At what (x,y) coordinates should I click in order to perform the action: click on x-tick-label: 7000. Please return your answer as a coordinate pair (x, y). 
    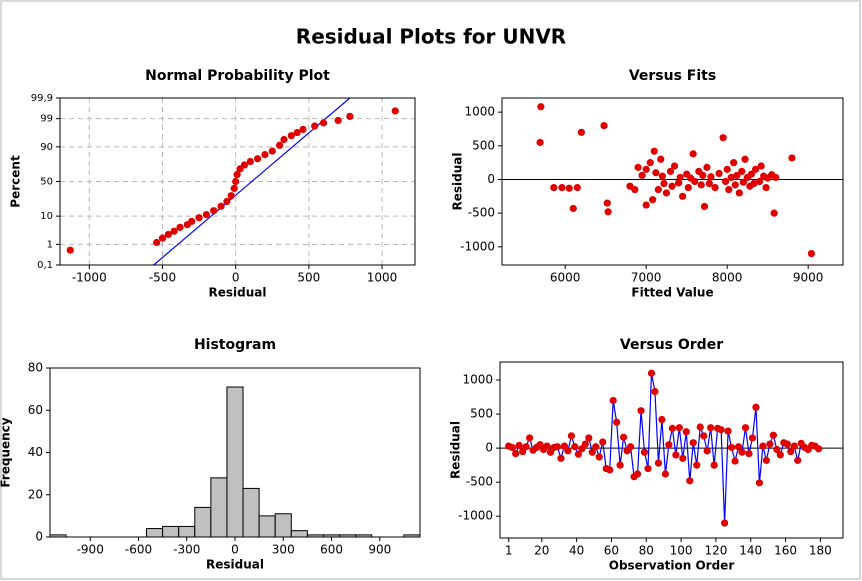
    Looking at the image, I should click on (646, 278).